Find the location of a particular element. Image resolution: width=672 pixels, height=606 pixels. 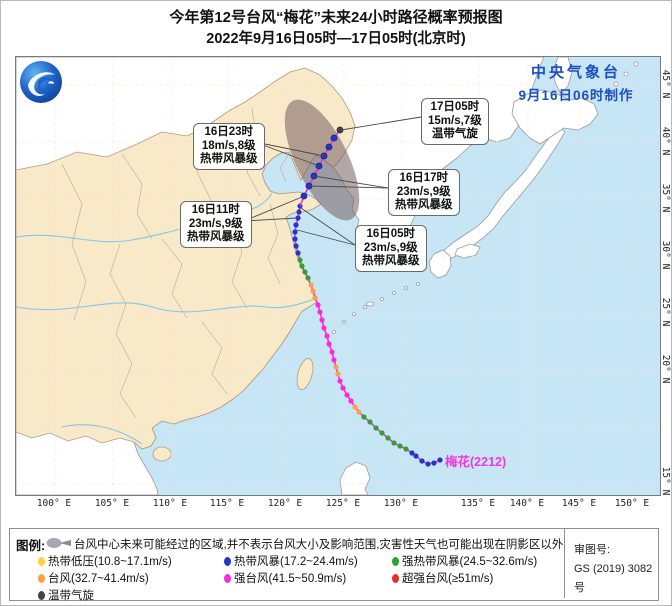

latitude-label: 40° N is located at coordinates (665, 141).